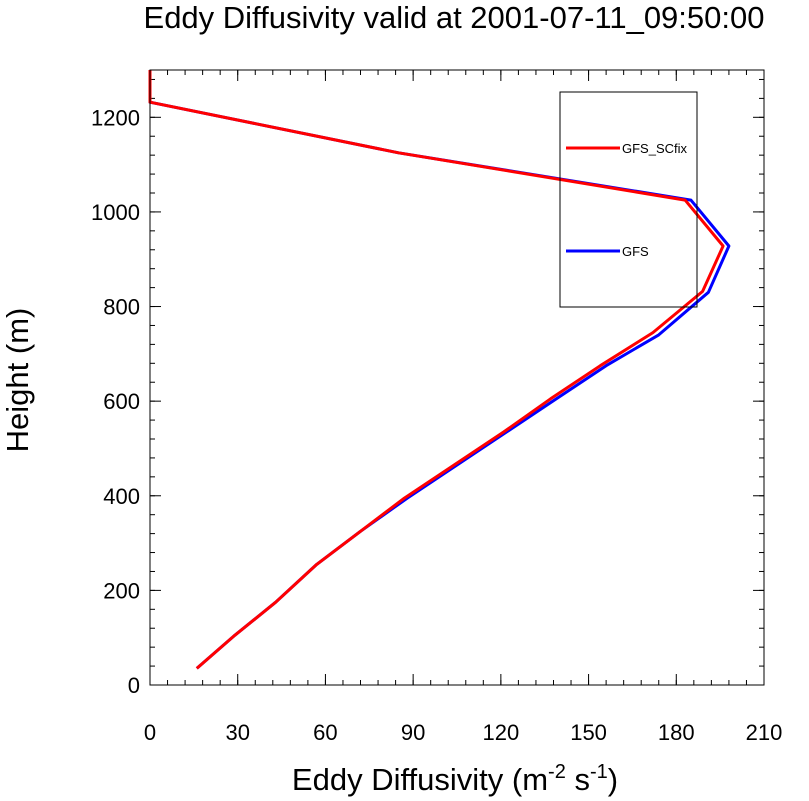 This screenshot has width=809, height=801. I want to click on y-axis-title: Height (m), so click(17, 380).